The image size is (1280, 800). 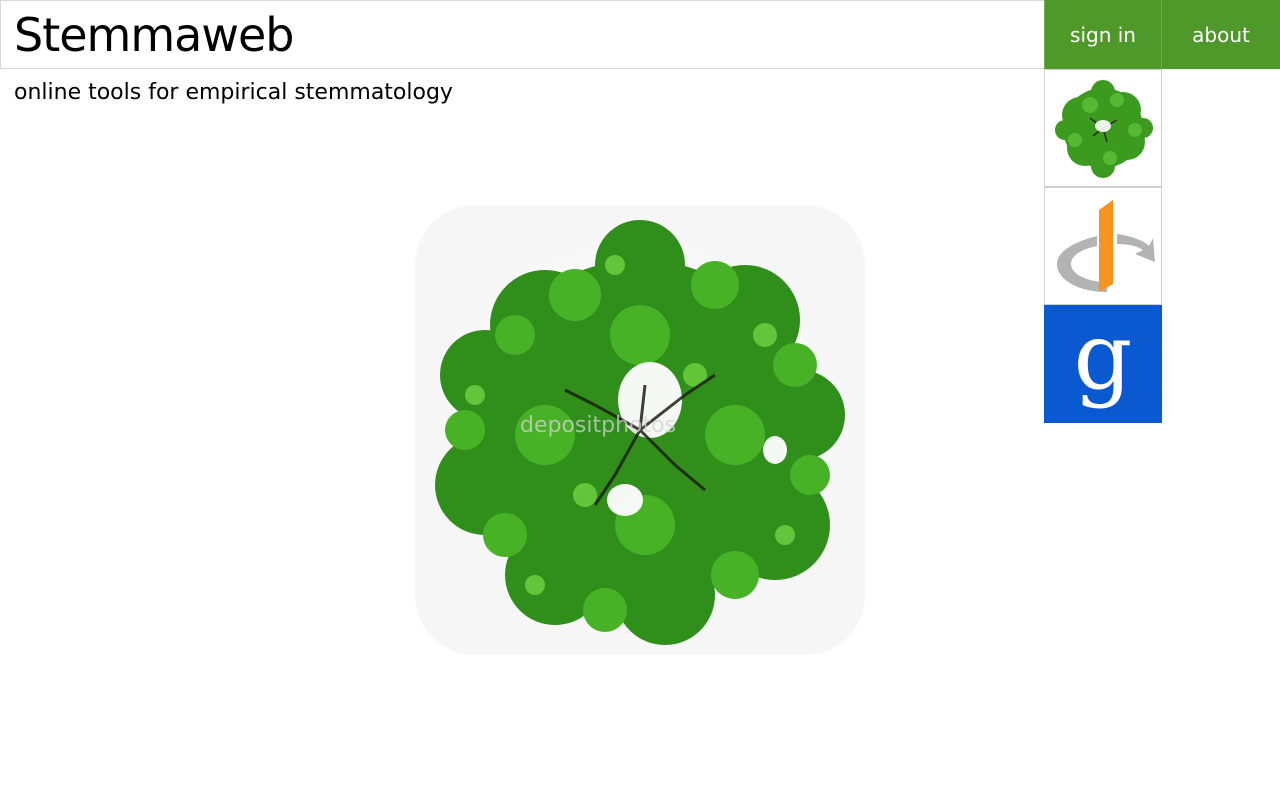 What do you see at coordinates (598, 425) in the screenshot?
I see `hero-watermark: depositphotos` at bounding box center [598, 425].